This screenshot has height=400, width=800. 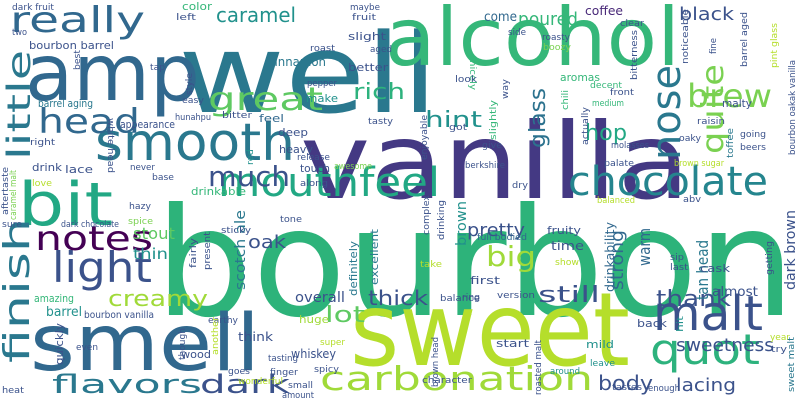 I want to click on word-nicely: nicely, so click(x=472, y=75).